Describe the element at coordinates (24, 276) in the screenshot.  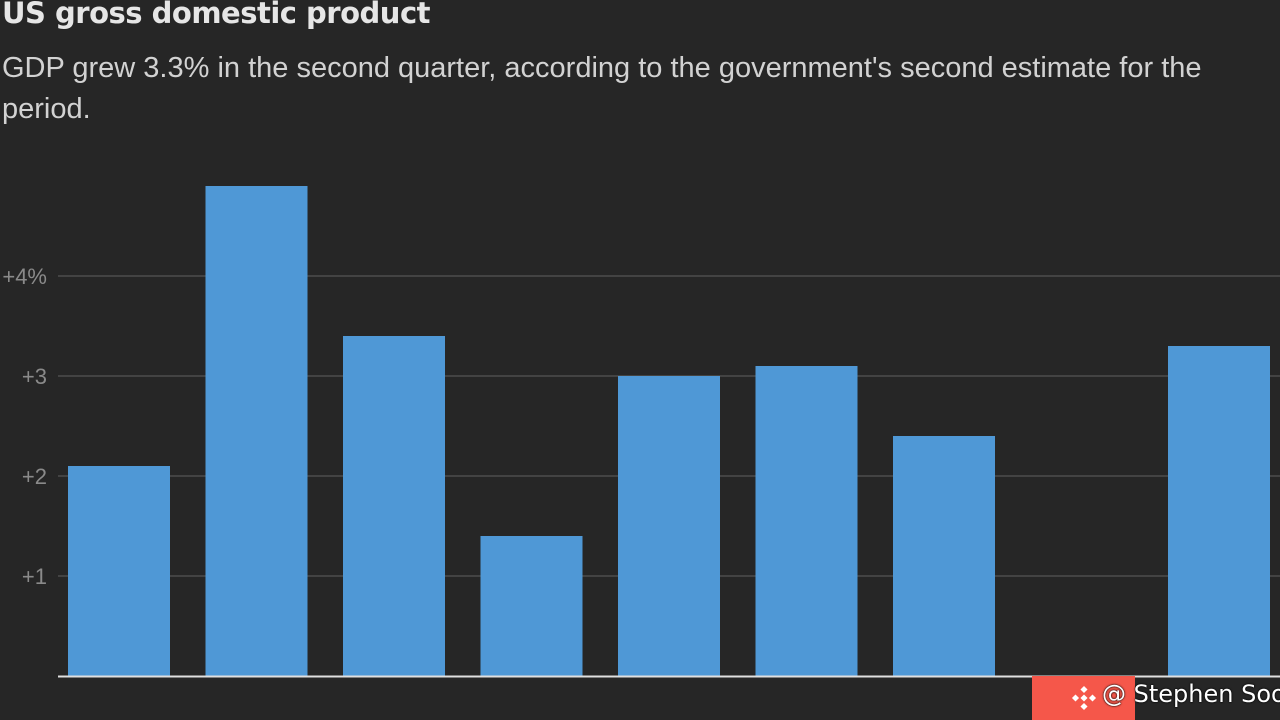
I see `y-tick-label: +4%` at that location.